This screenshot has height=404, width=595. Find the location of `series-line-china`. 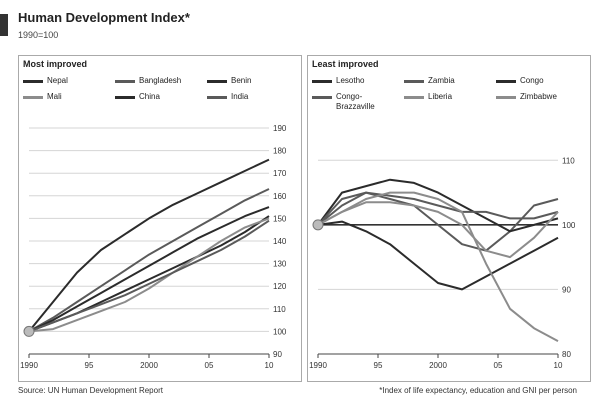

series-line-china is located at coordinates (149, 269).